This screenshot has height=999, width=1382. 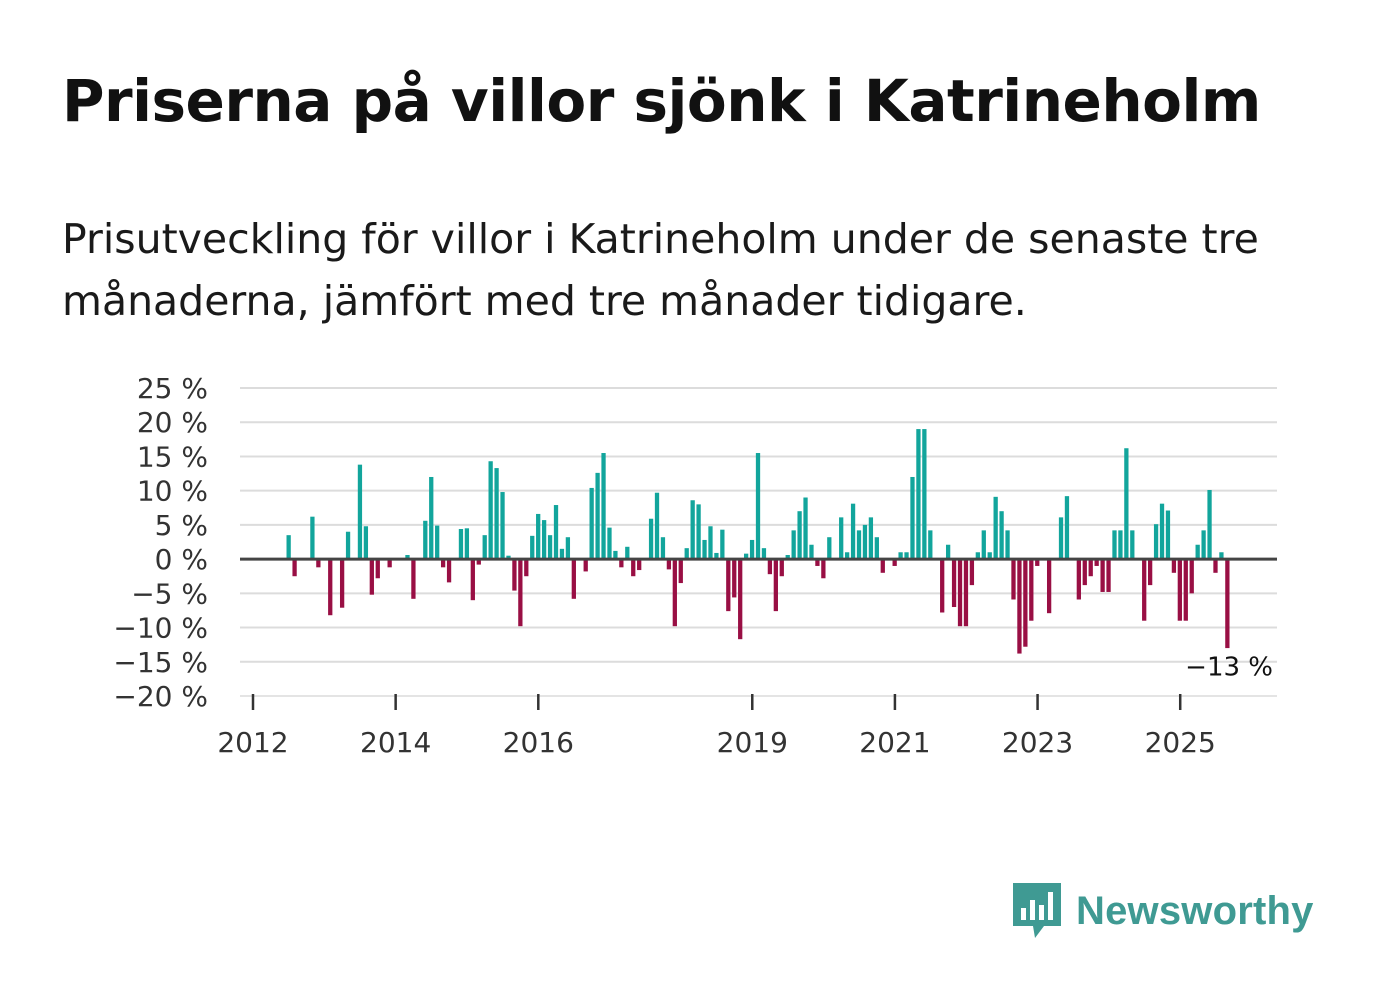 I want to click on last-value-label: −13 %, so click(x=1229, y=667).